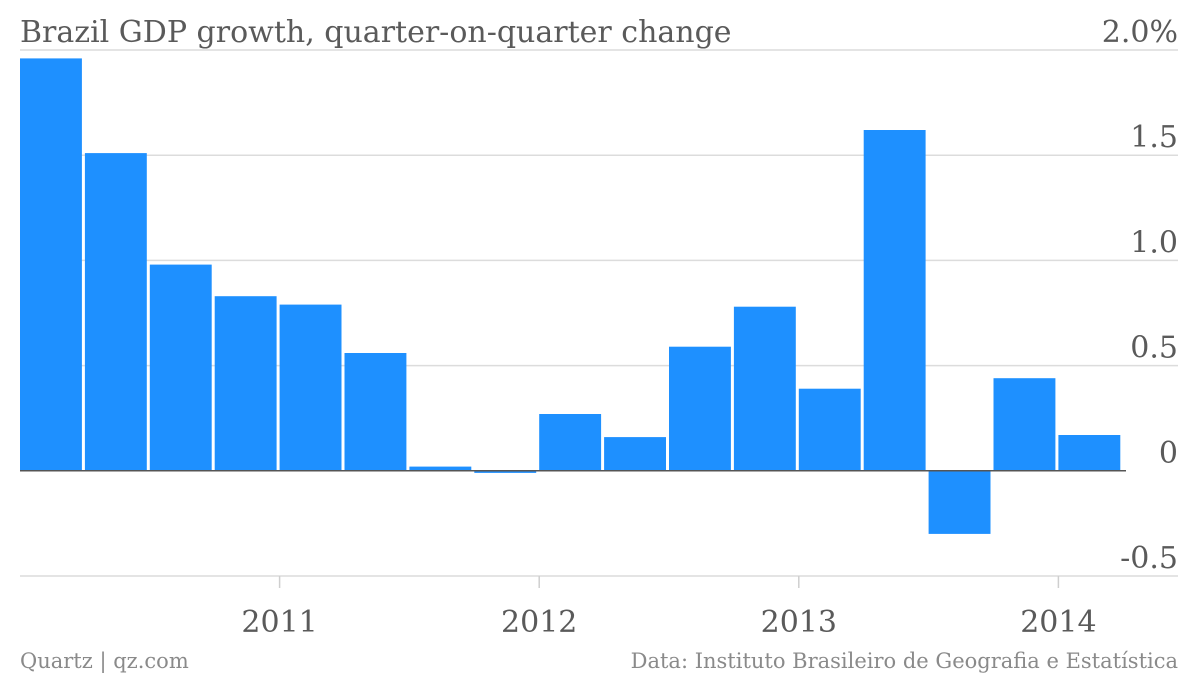 This screenshot has height=676, width=1200. I want to click on y-tick-label: -0.5, so click(1149, 558).